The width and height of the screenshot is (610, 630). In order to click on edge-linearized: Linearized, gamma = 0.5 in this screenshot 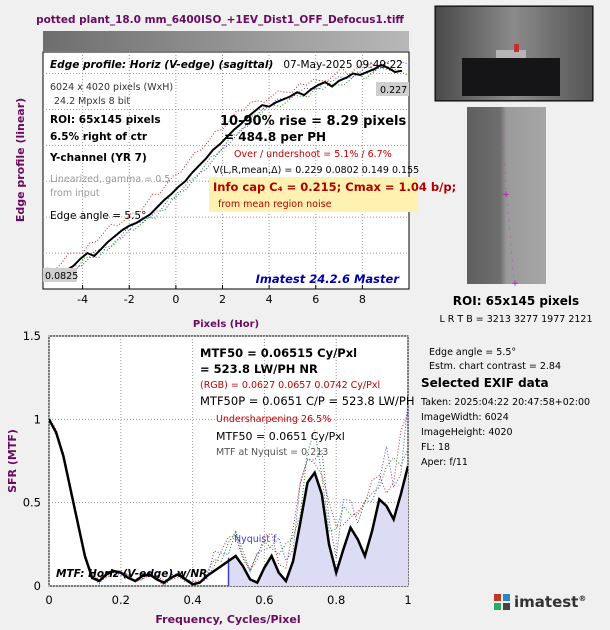, I will do `click(110, 179)`.